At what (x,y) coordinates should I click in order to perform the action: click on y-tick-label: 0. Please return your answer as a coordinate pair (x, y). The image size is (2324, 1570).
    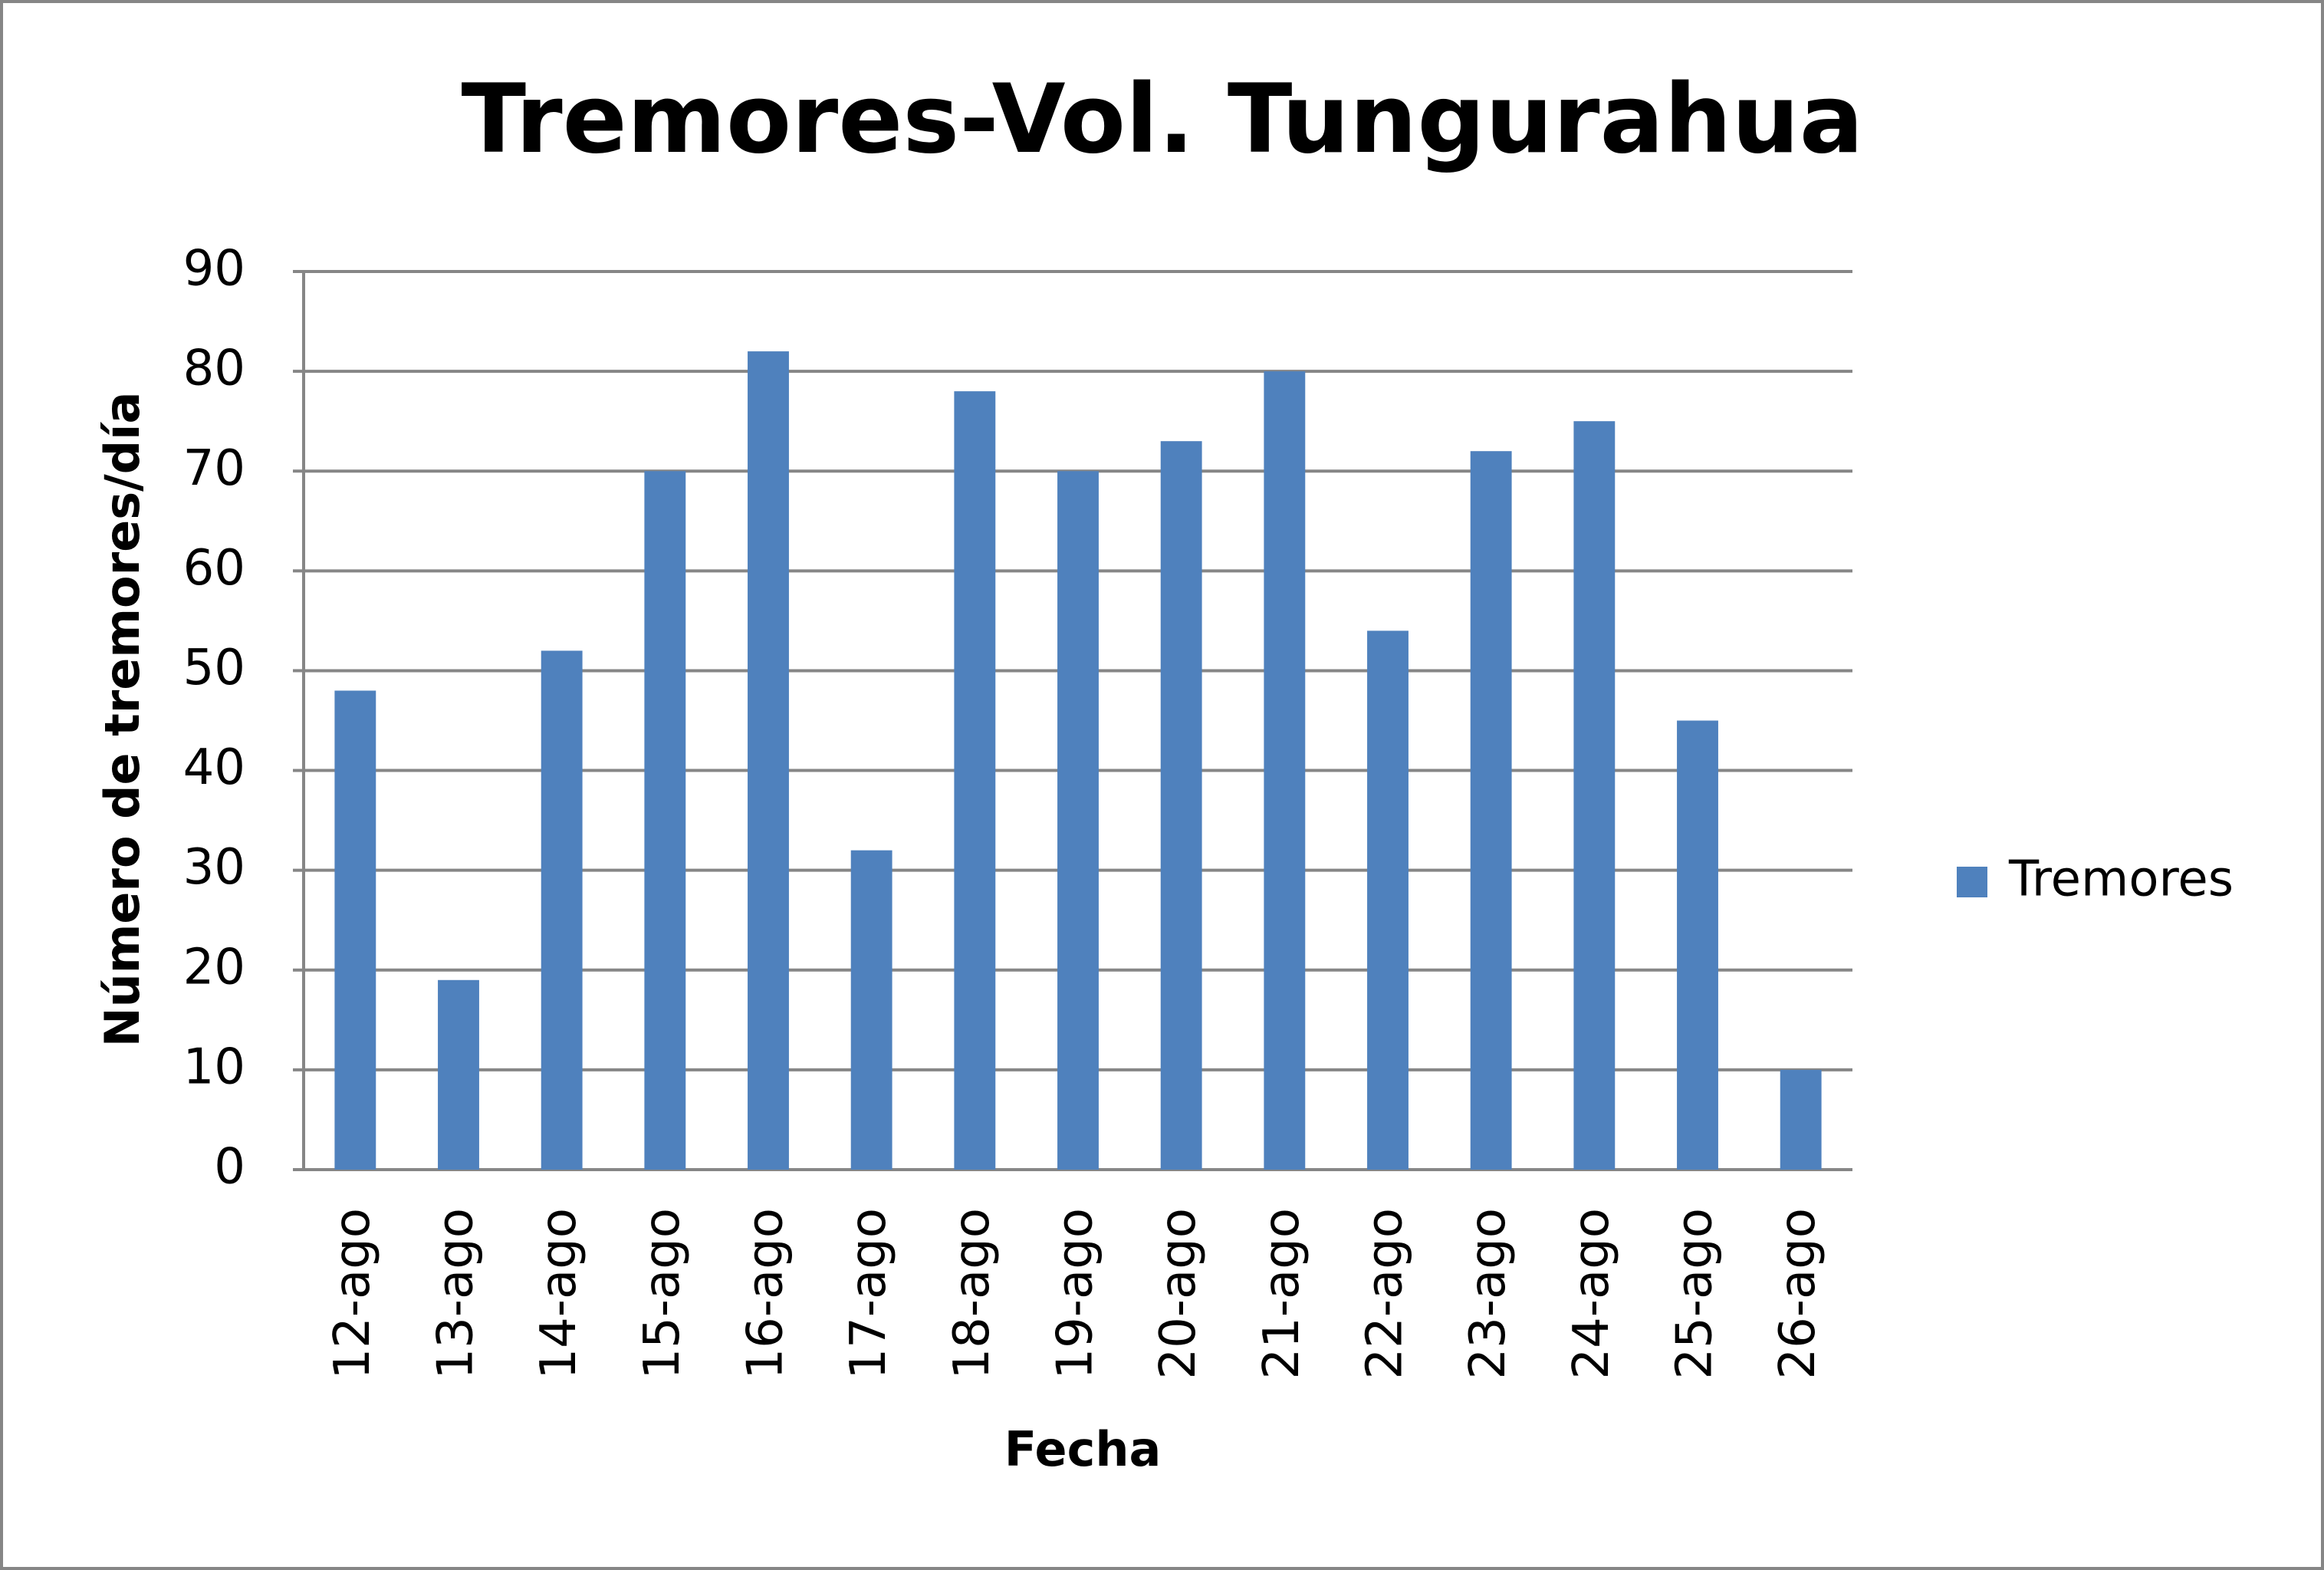
    Looking at the image, I should click on (229, 1168).